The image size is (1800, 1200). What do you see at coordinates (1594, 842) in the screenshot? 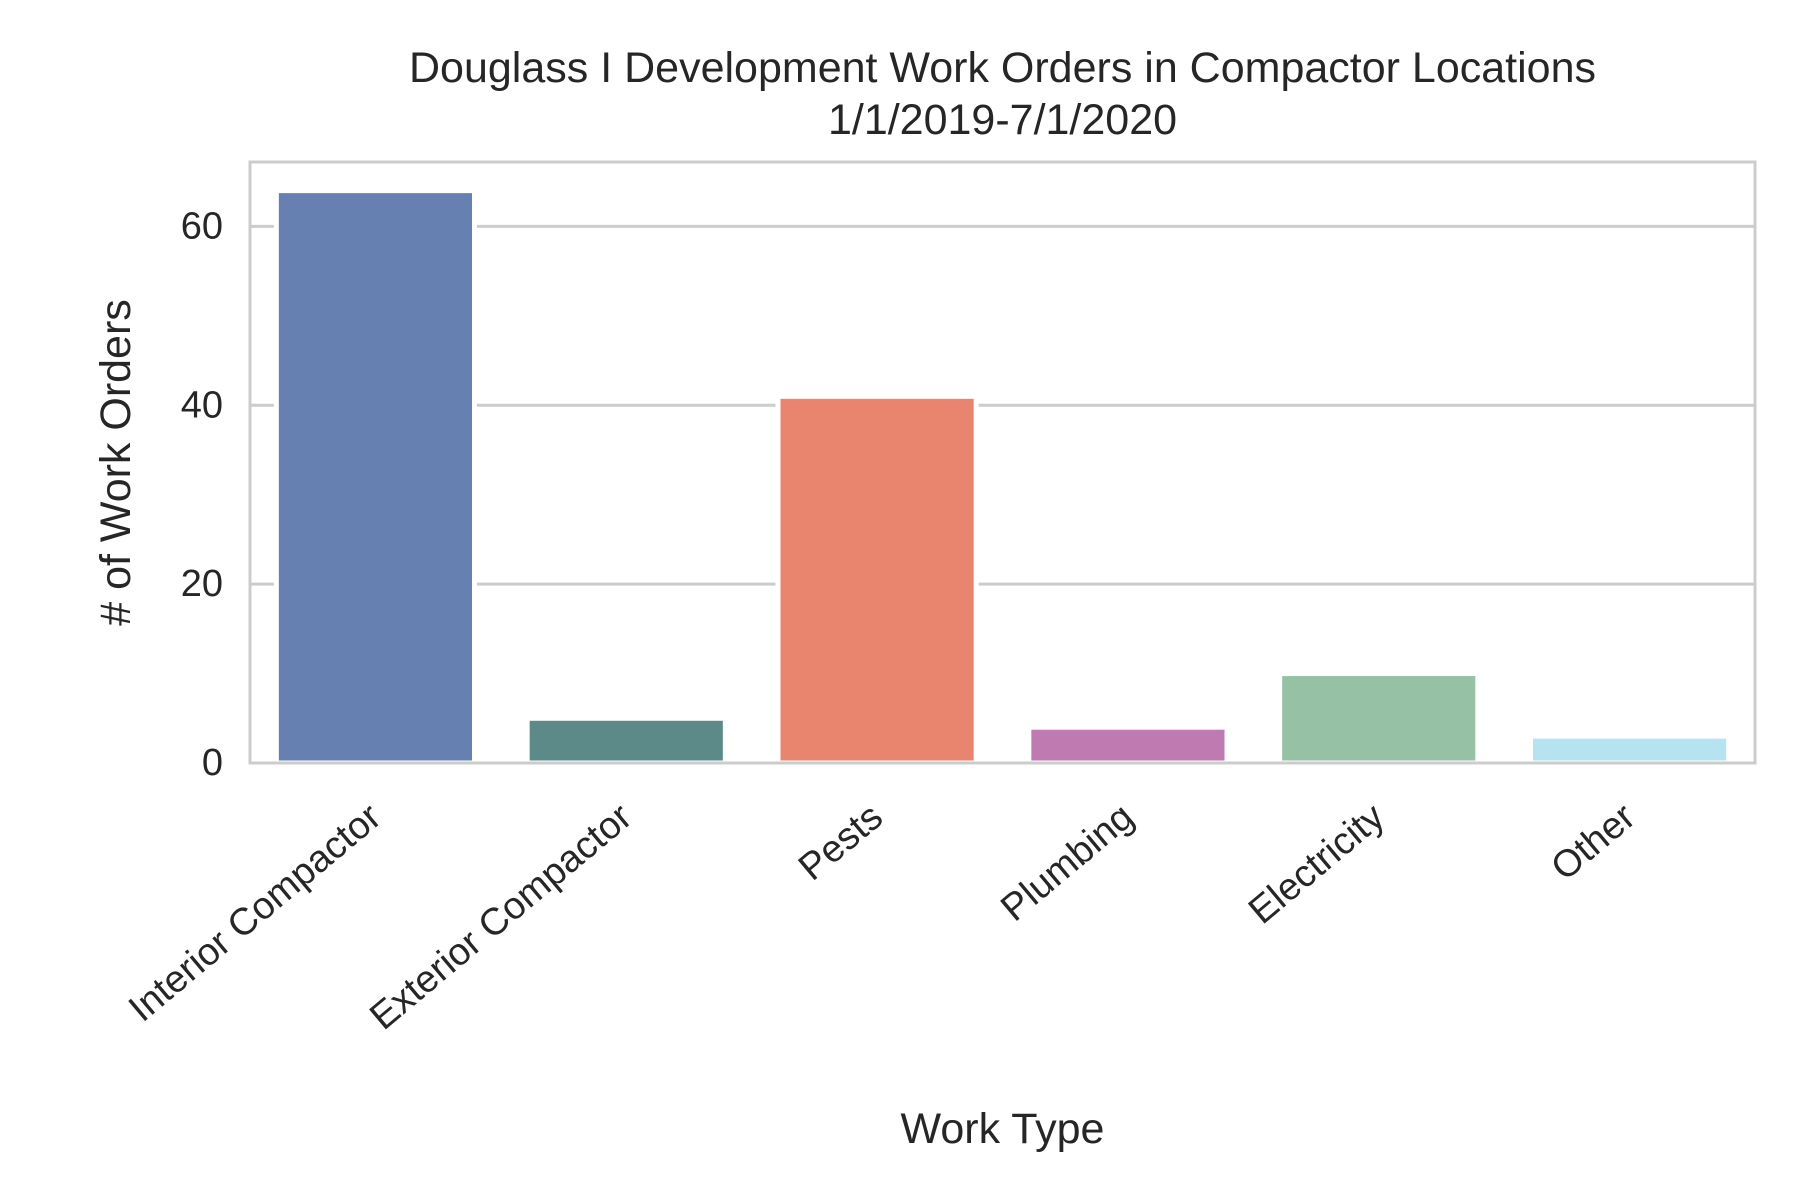
I see `x-tick-label: Other` at bounding box center [1594, 842].